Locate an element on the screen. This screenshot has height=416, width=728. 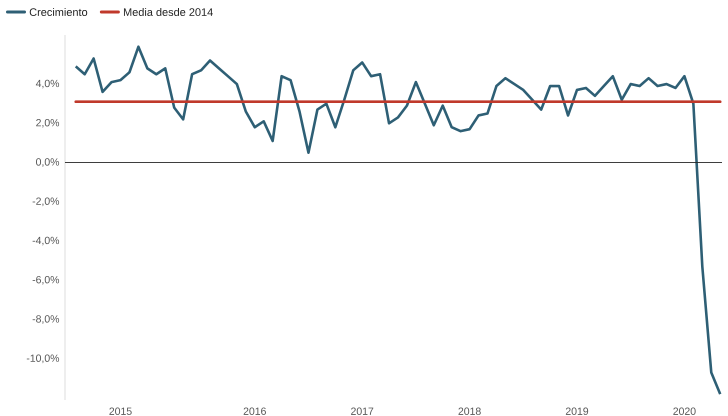
y-tick-label: 0,0% is located at coordinates (48, 162).